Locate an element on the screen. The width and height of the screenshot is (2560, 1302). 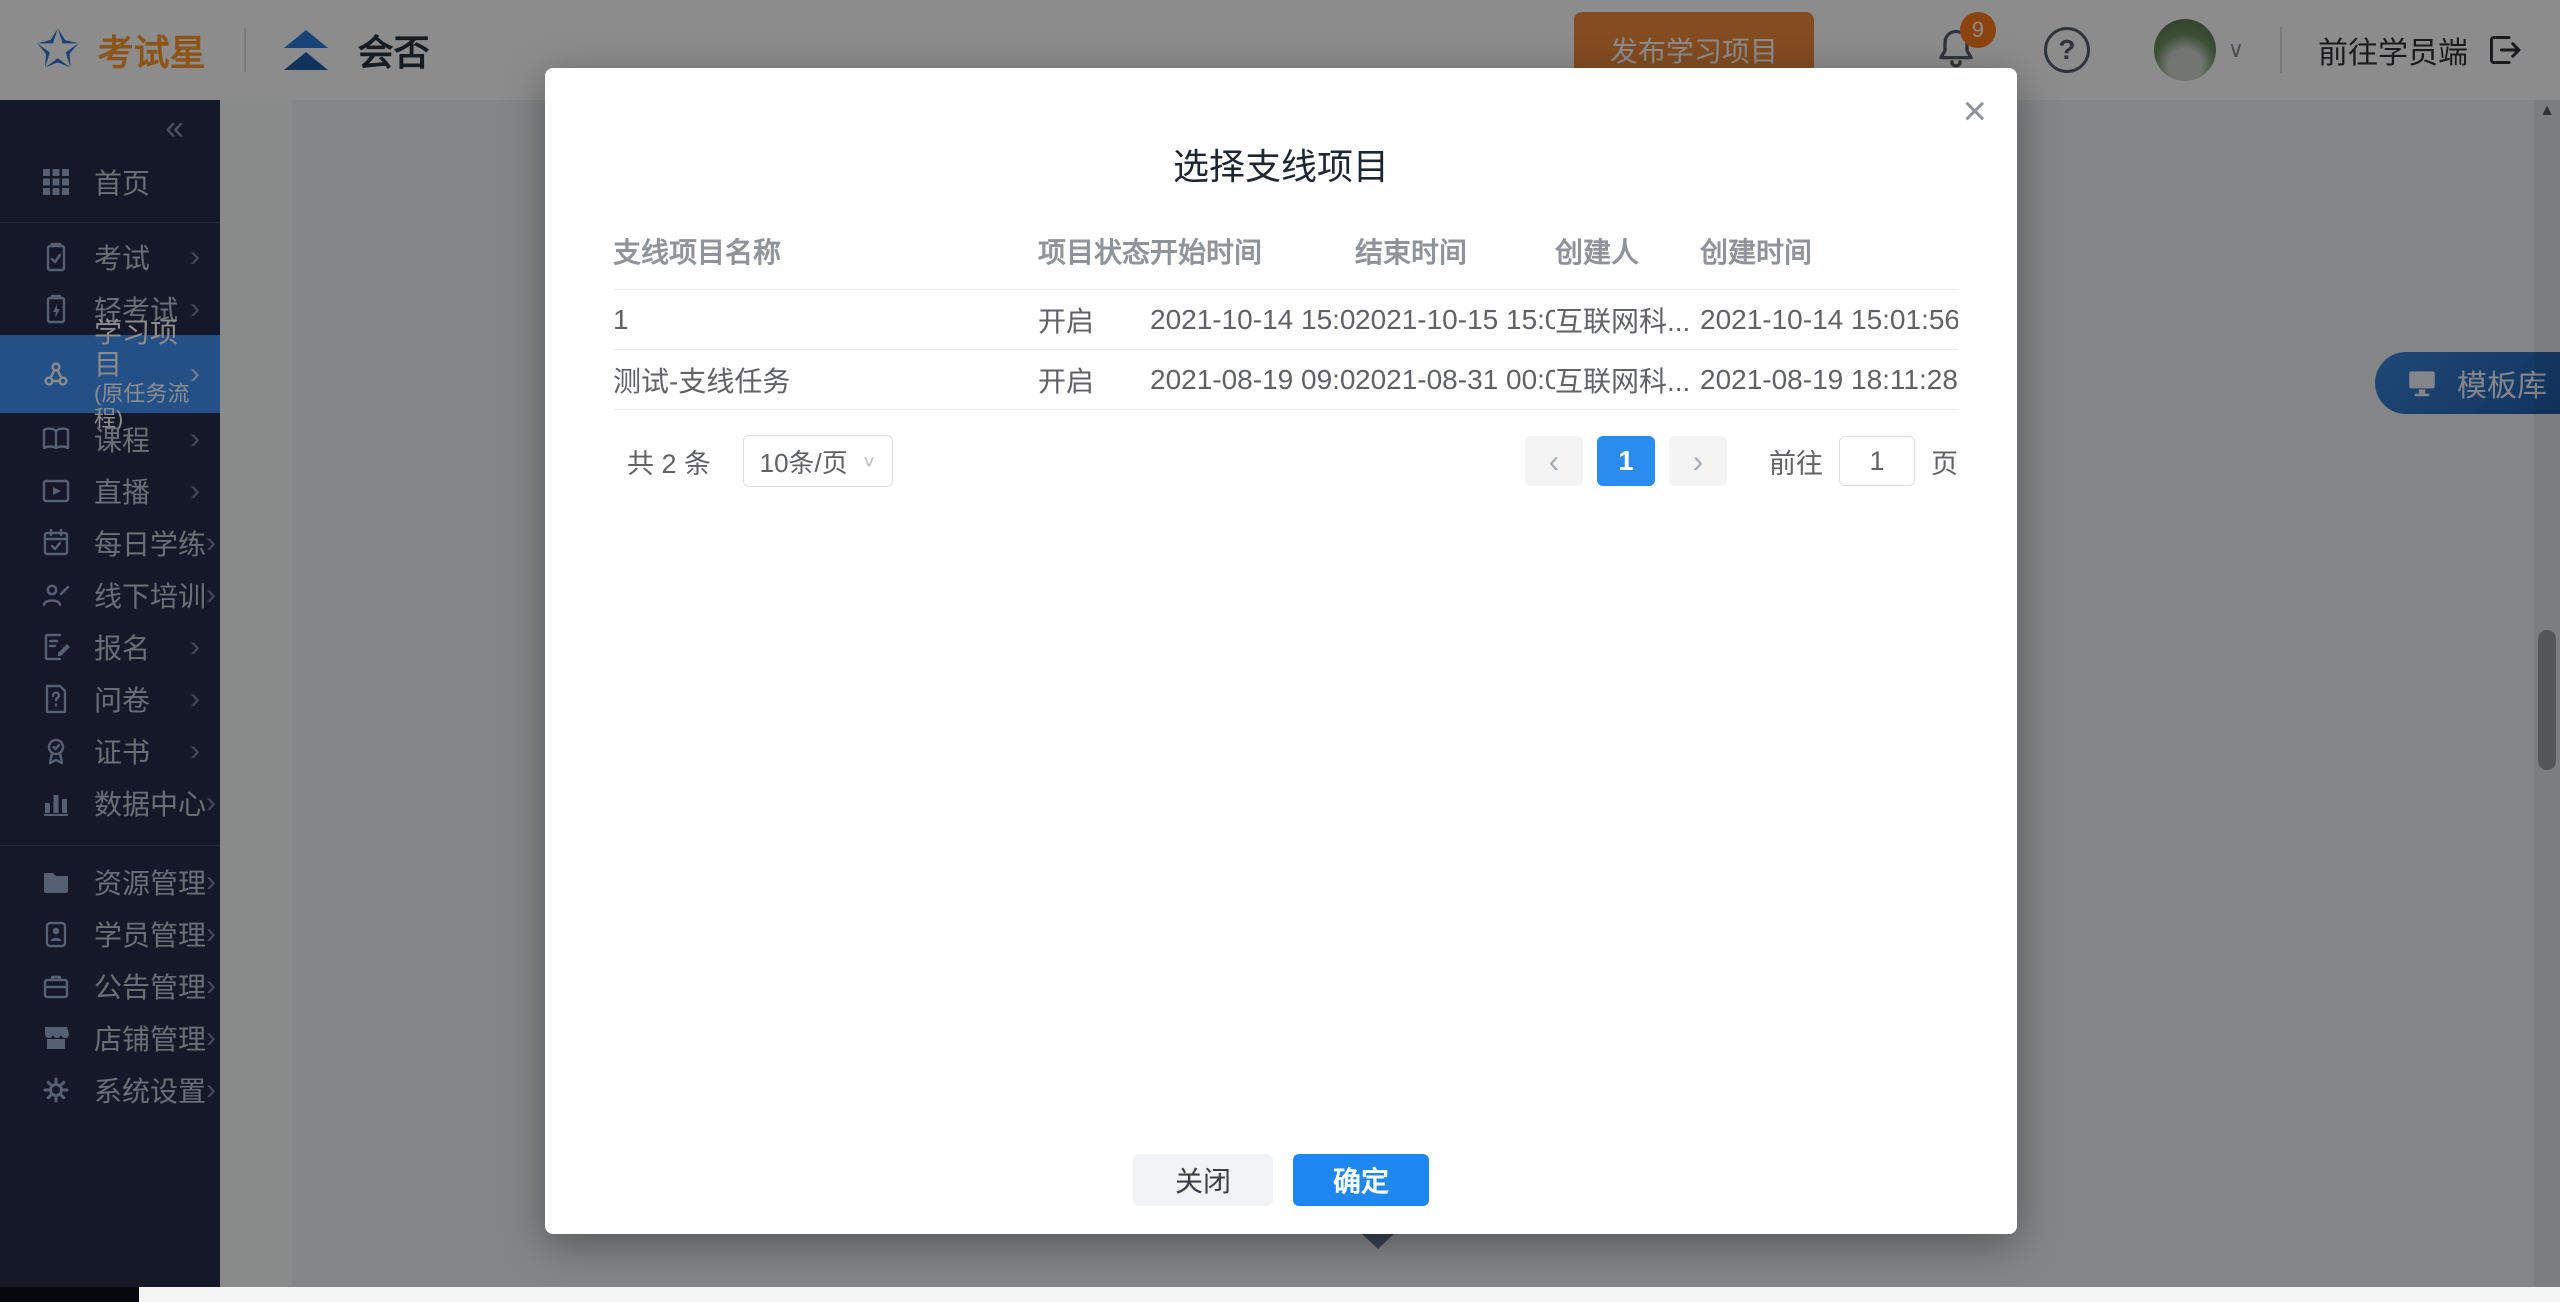
goto-suffix-label: 页 is located at coordinates (1944, 463).